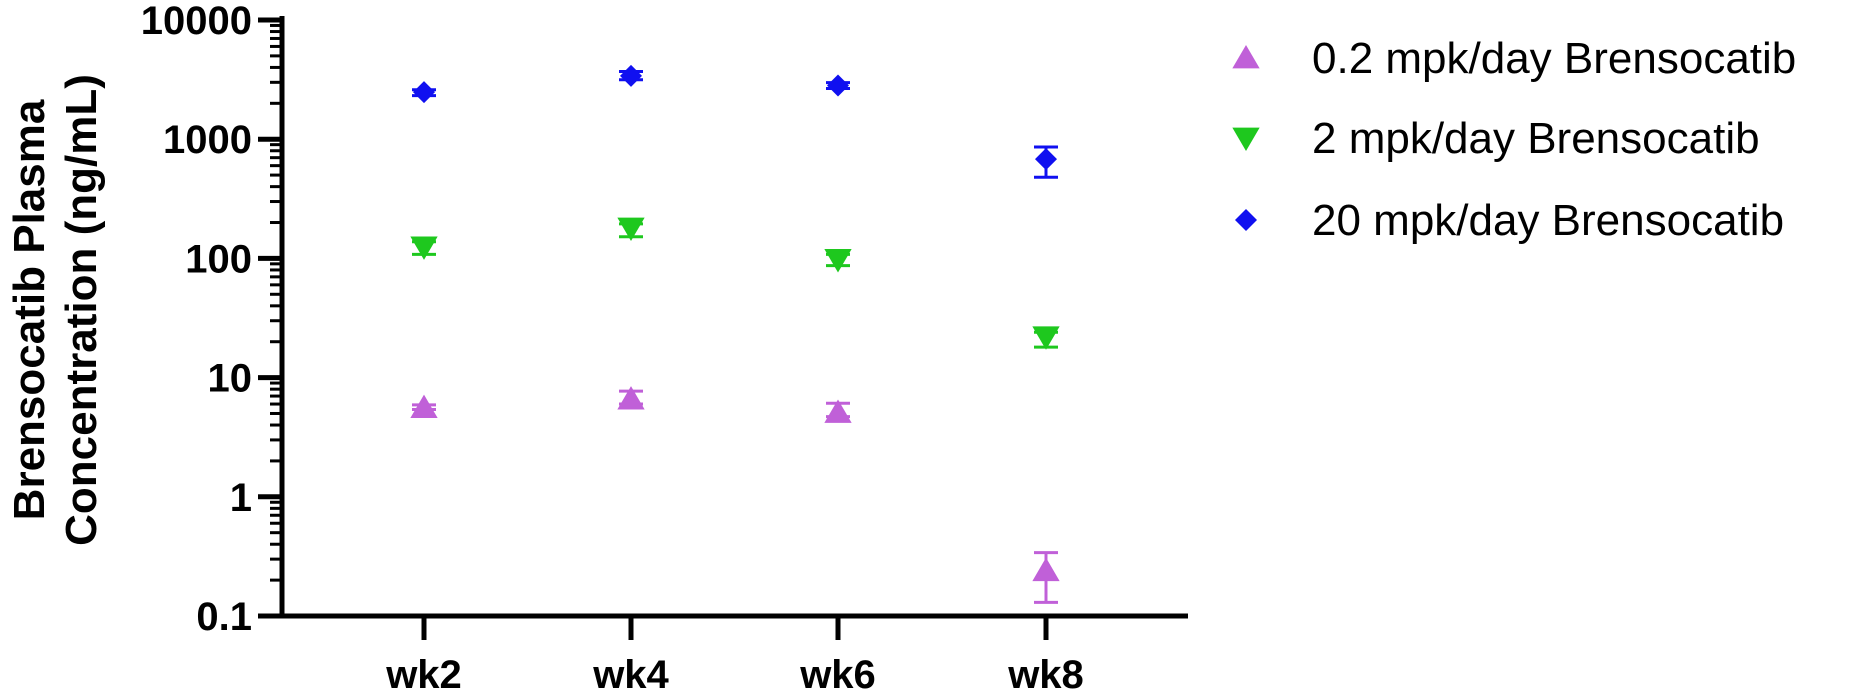 This screenshot has height=689, width=1863. Describe the element at coordinates (241, 498) in the screenshot. I see `y-tick-label: 1` at that location.